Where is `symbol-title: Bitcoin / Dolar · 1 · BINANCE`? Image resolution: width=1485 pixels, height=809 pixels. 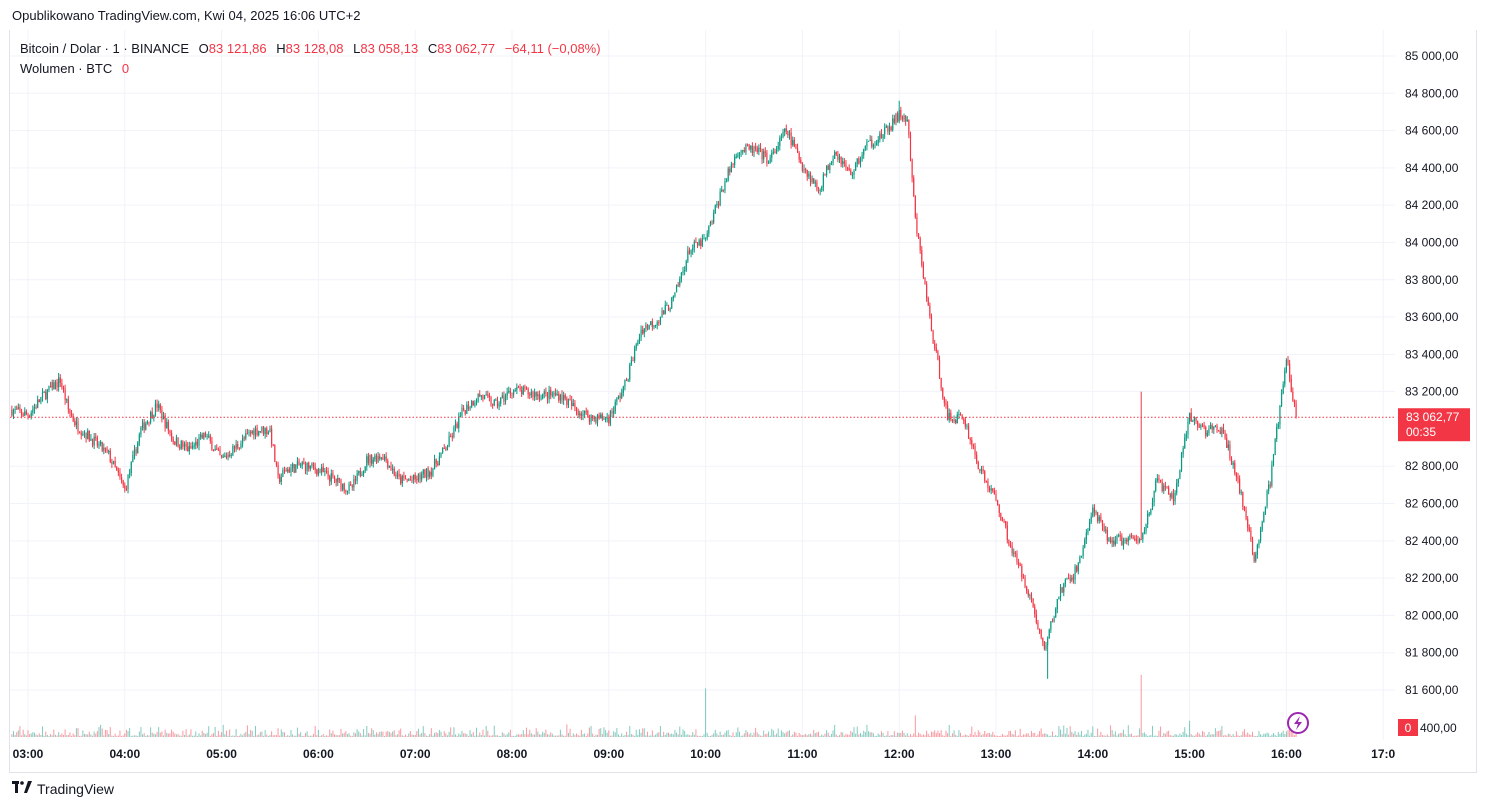
symbol-title: Bitcoin / Dolar · 1 · BINANCE is located at coordinates (105, 48).